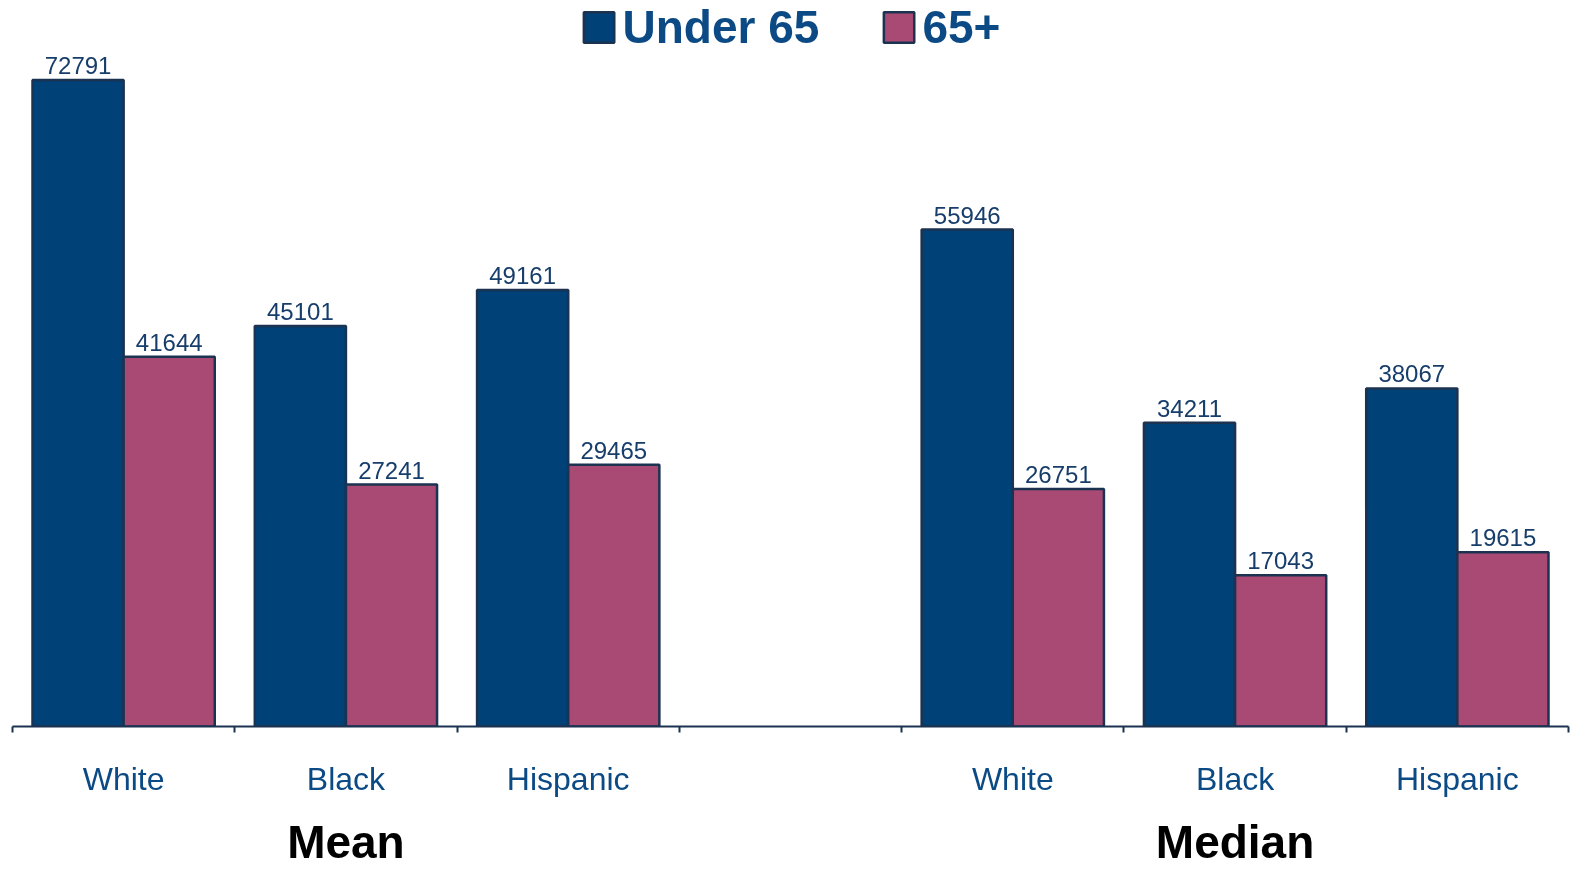  I want to click on data-label: 41644, so click(169, 342).